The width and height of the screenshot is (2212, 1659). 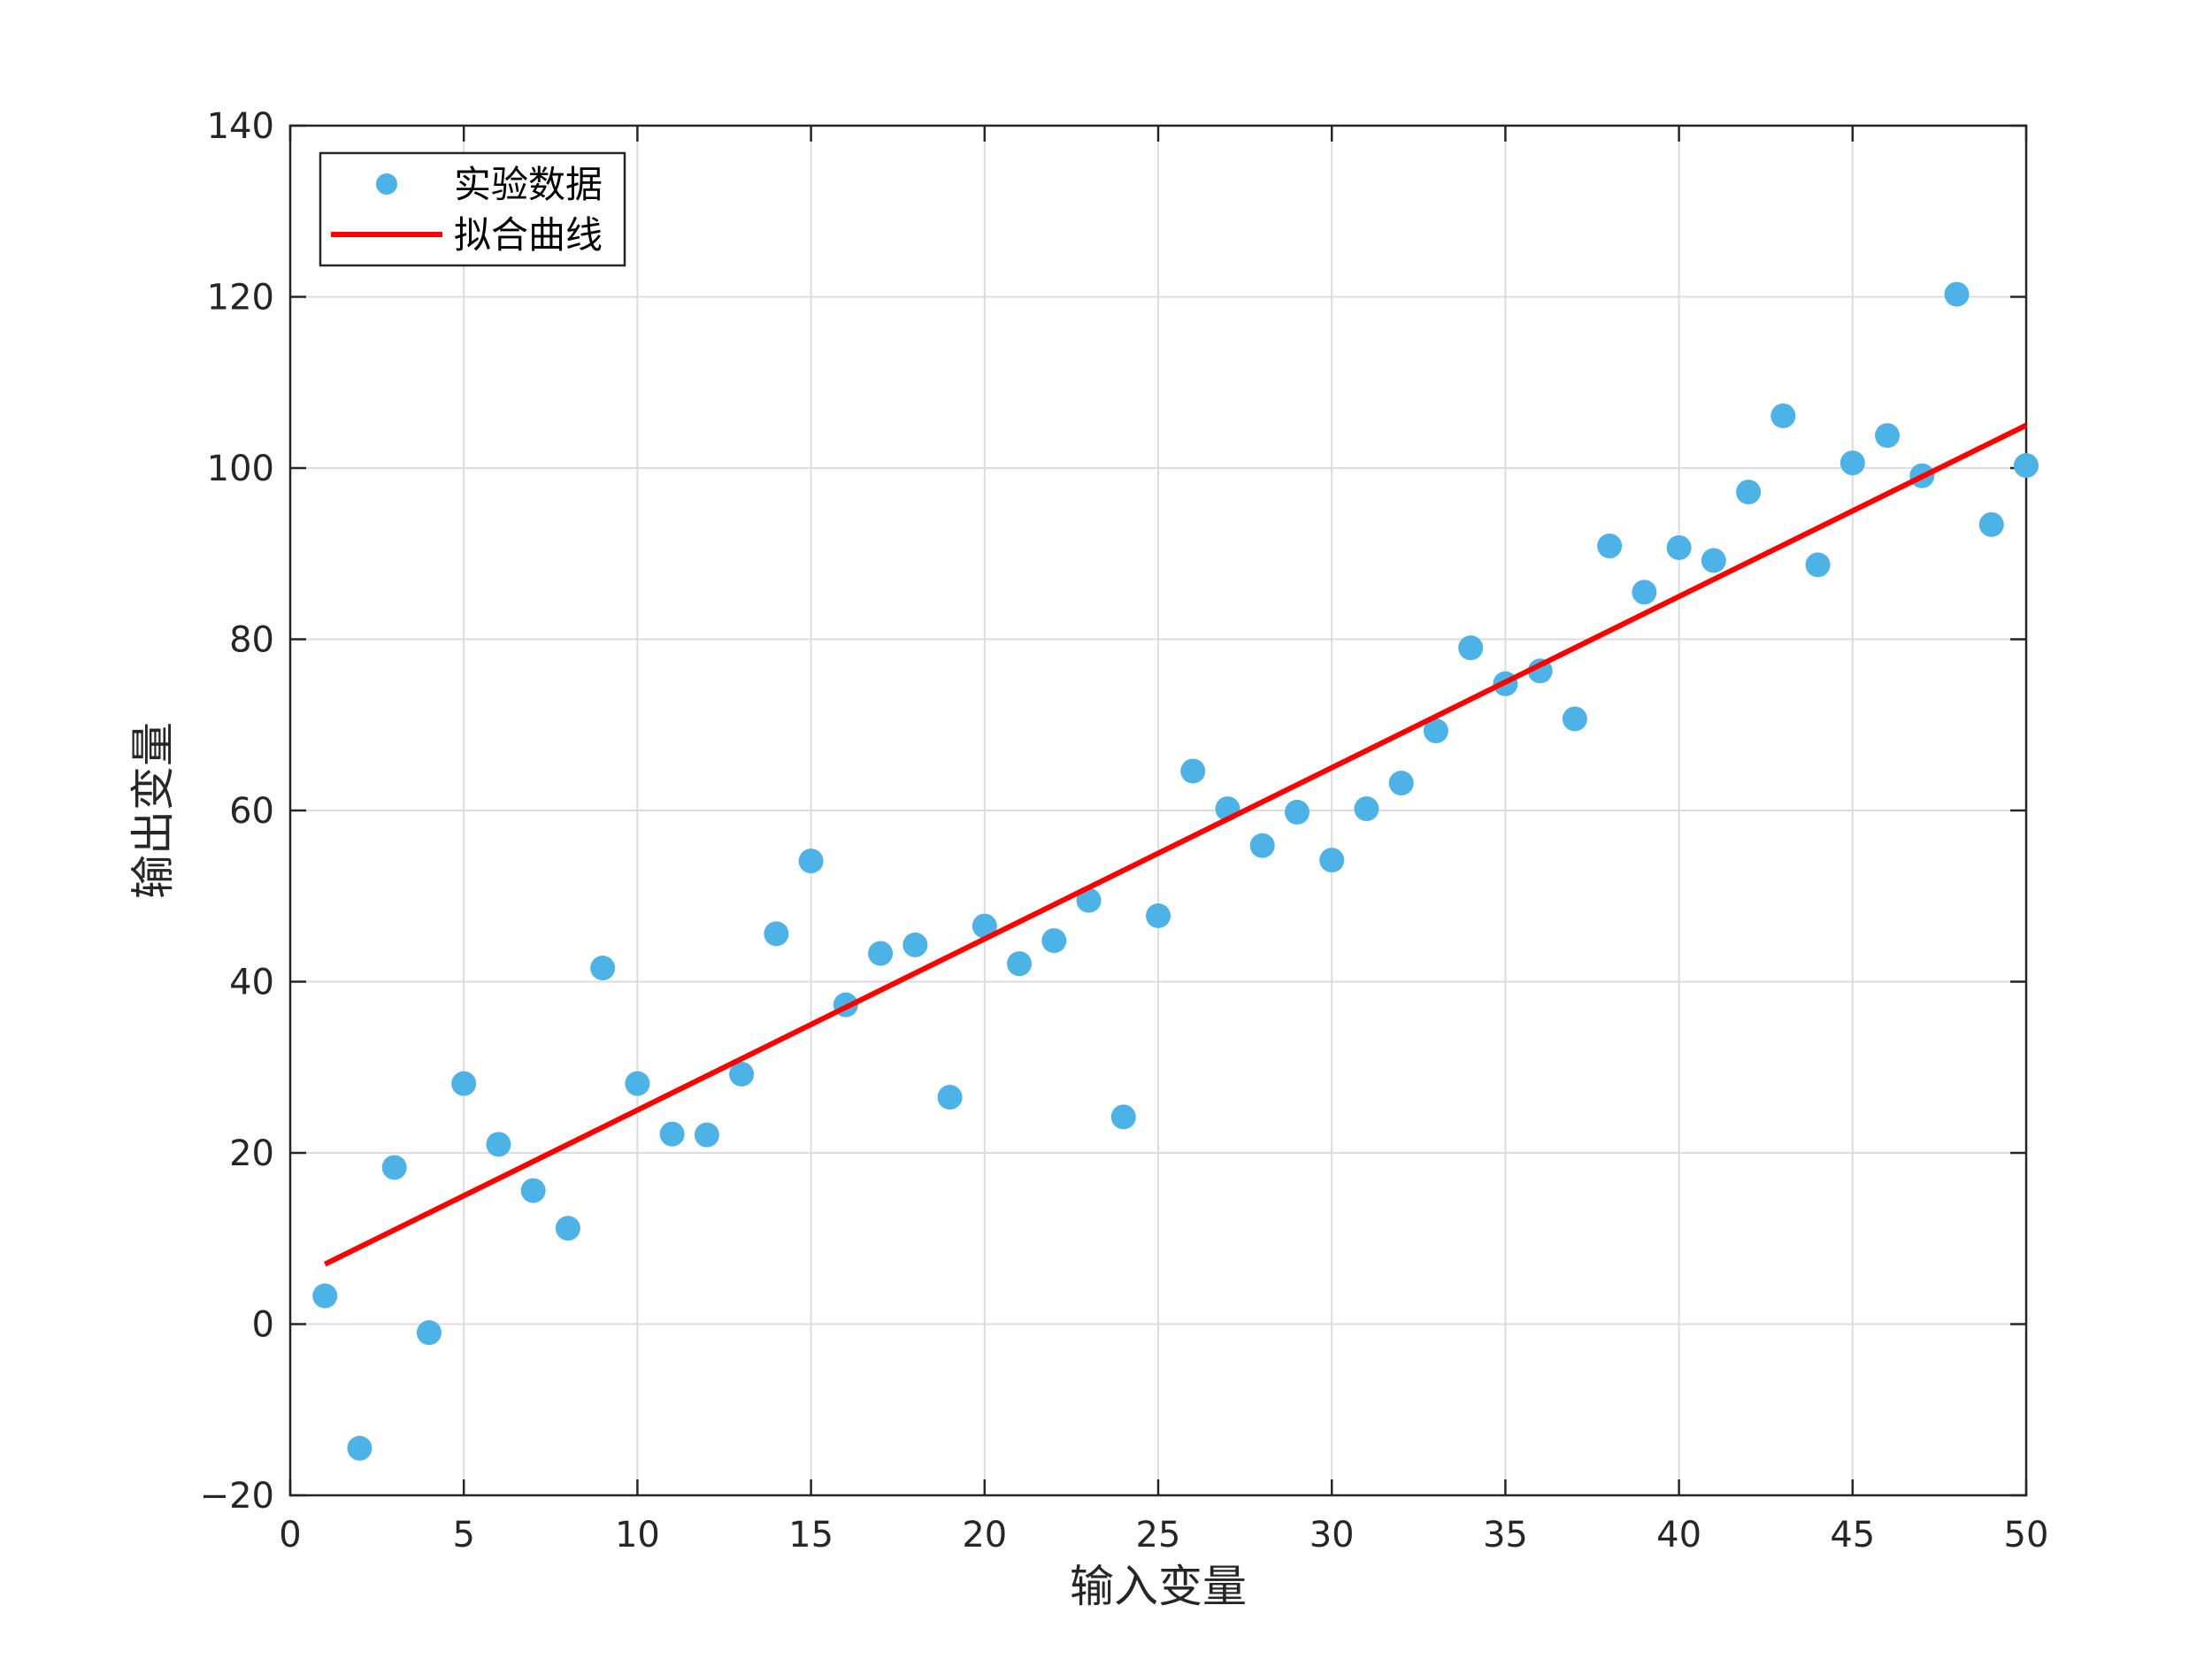 What do you see at coordinates (290, 1535) in the screenshot?
I see `x-tick-label: 0` at bounding box center [290, 1535].